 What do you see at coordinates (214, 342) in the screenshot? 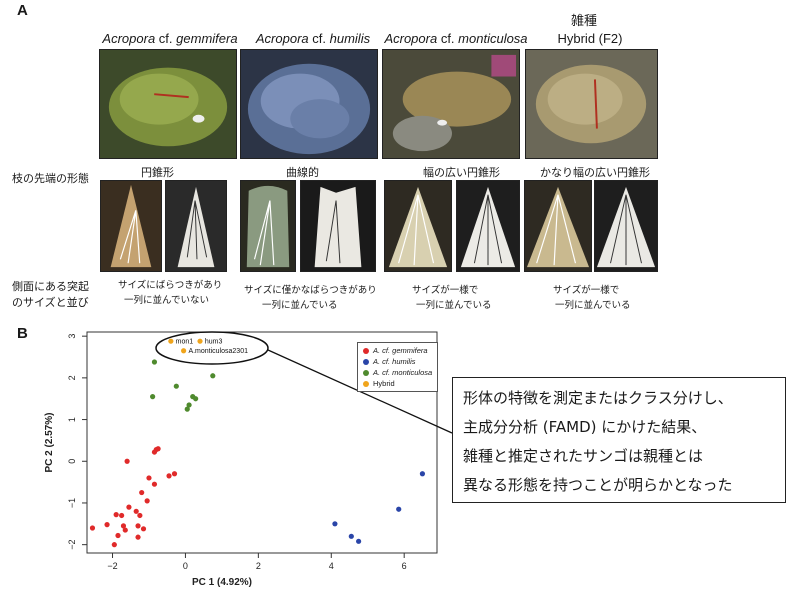
I see `point-annotation: hum3` at bounding box center [214, 342].